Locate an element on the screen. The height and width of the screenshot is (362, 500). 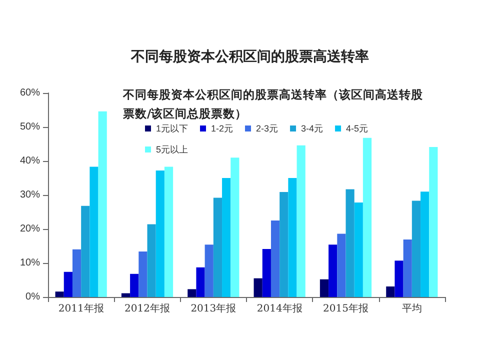
legend-label: 3-4元 is located at coordinates (312, 129).